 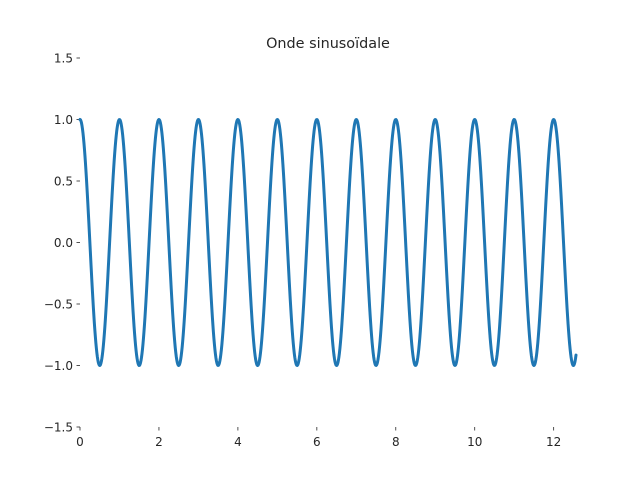 I want to click on x-tick-label: 2, so click(x=159, y=442).